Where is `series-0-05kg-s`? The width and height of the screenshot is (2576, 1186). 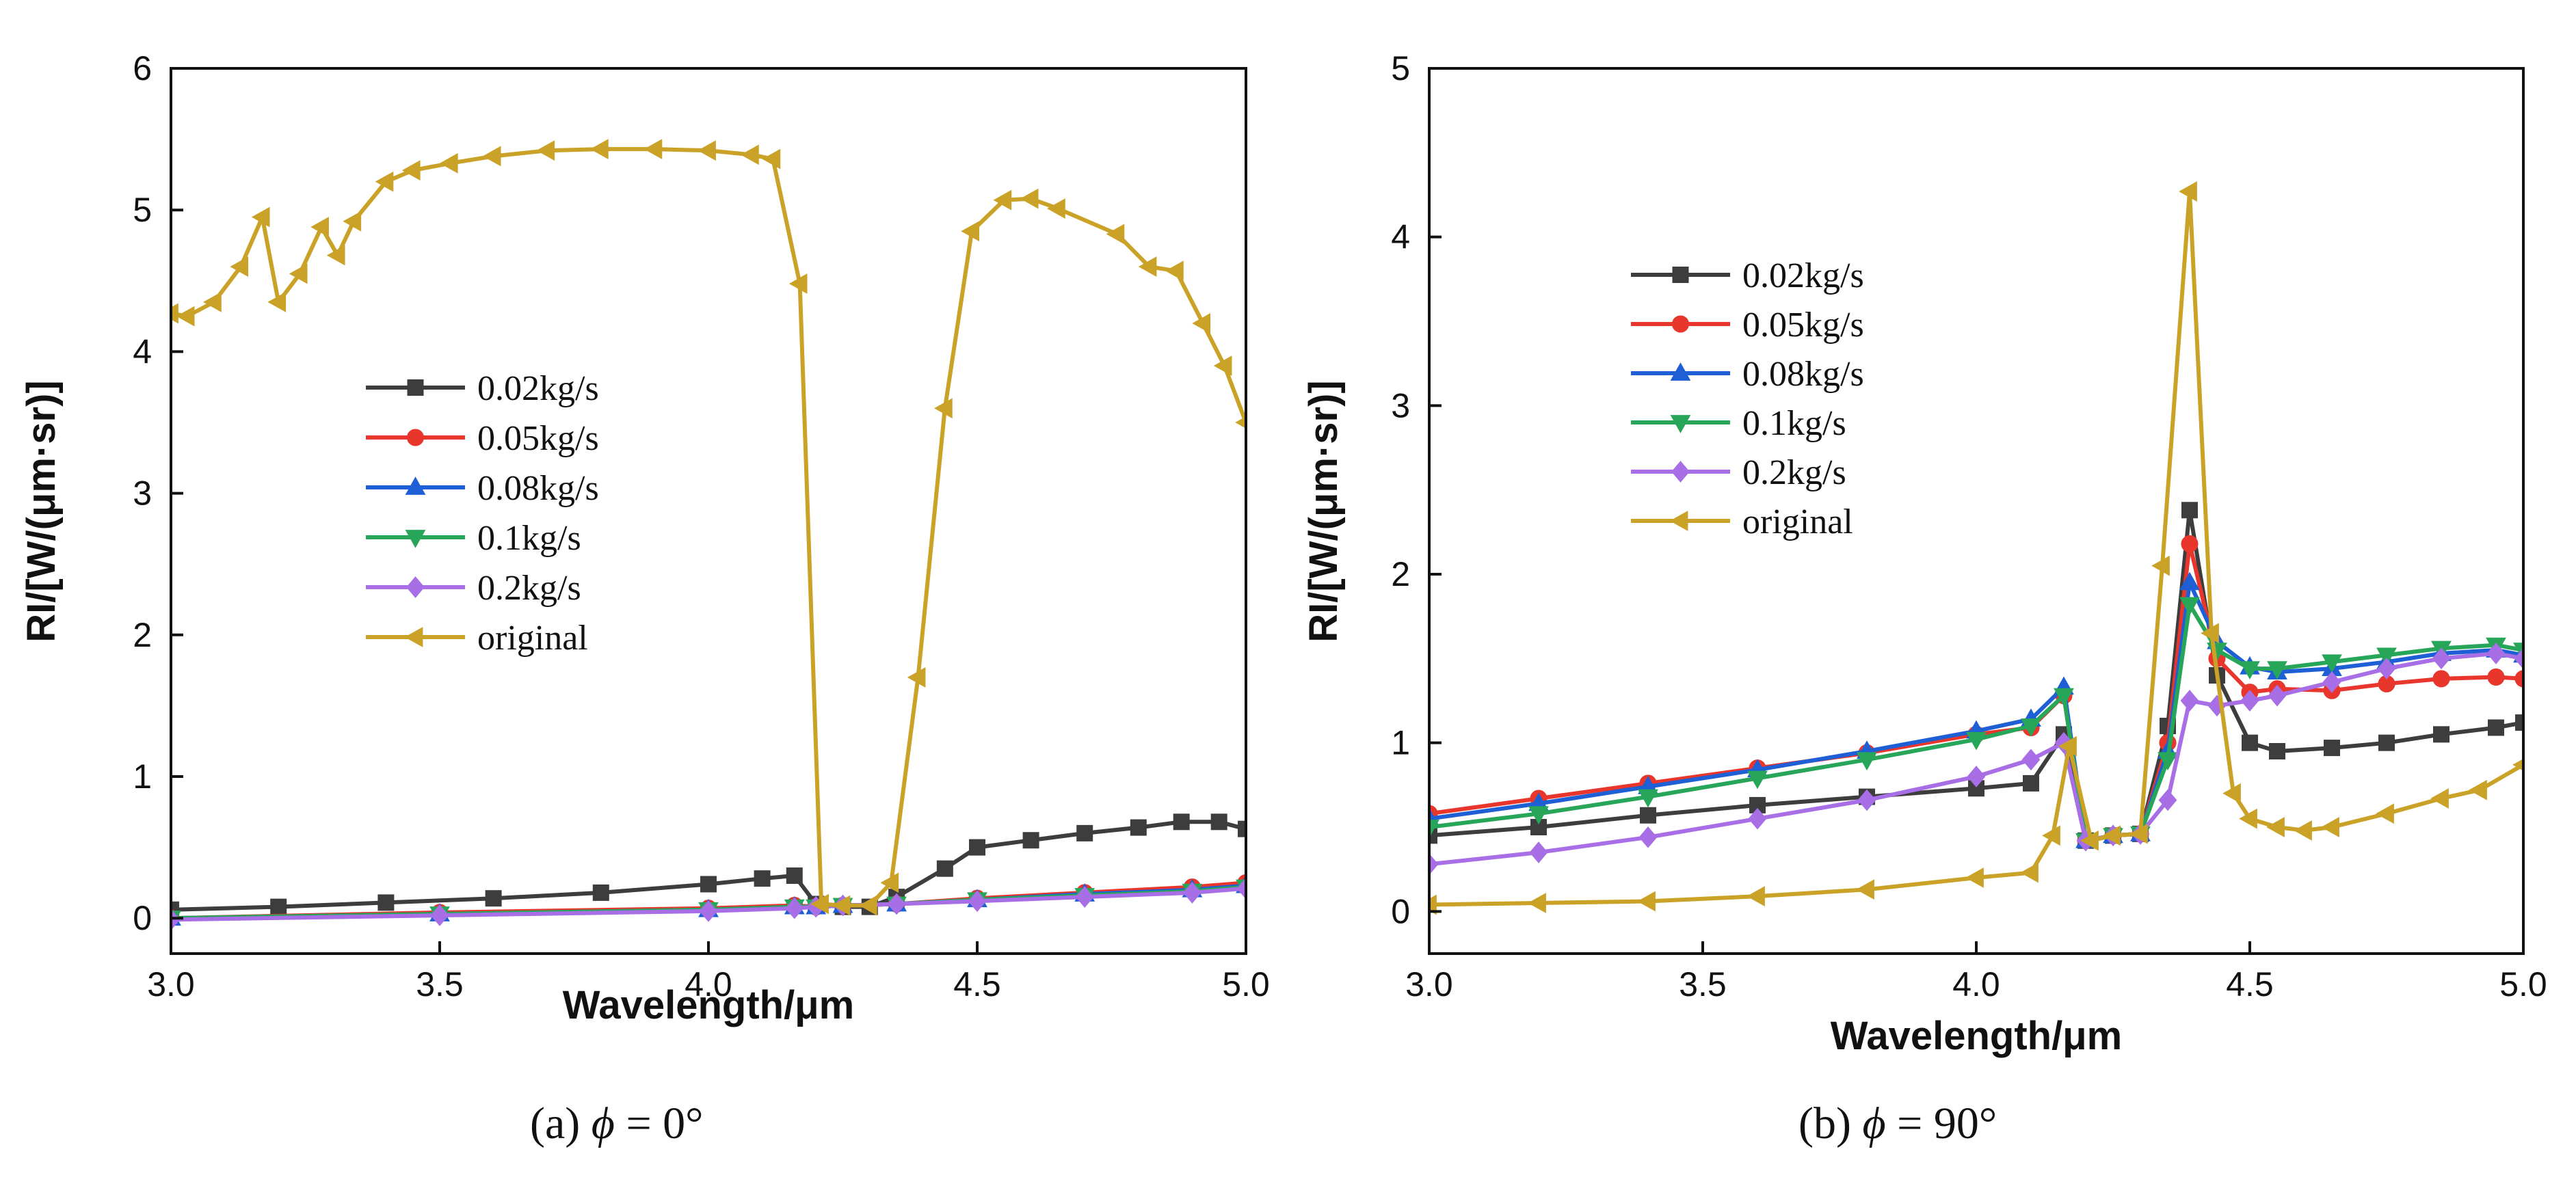
series-0-05kg-s is located at coordinates (1976, 692).